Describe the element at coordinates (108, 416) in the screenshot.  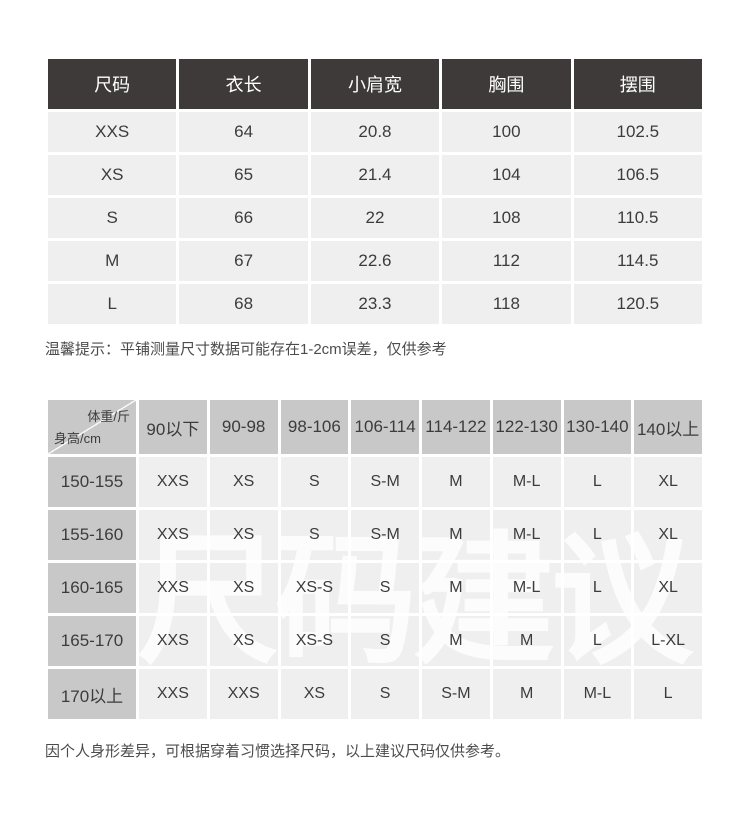
I see `weight-axis-label: 体重/斤` at that location.